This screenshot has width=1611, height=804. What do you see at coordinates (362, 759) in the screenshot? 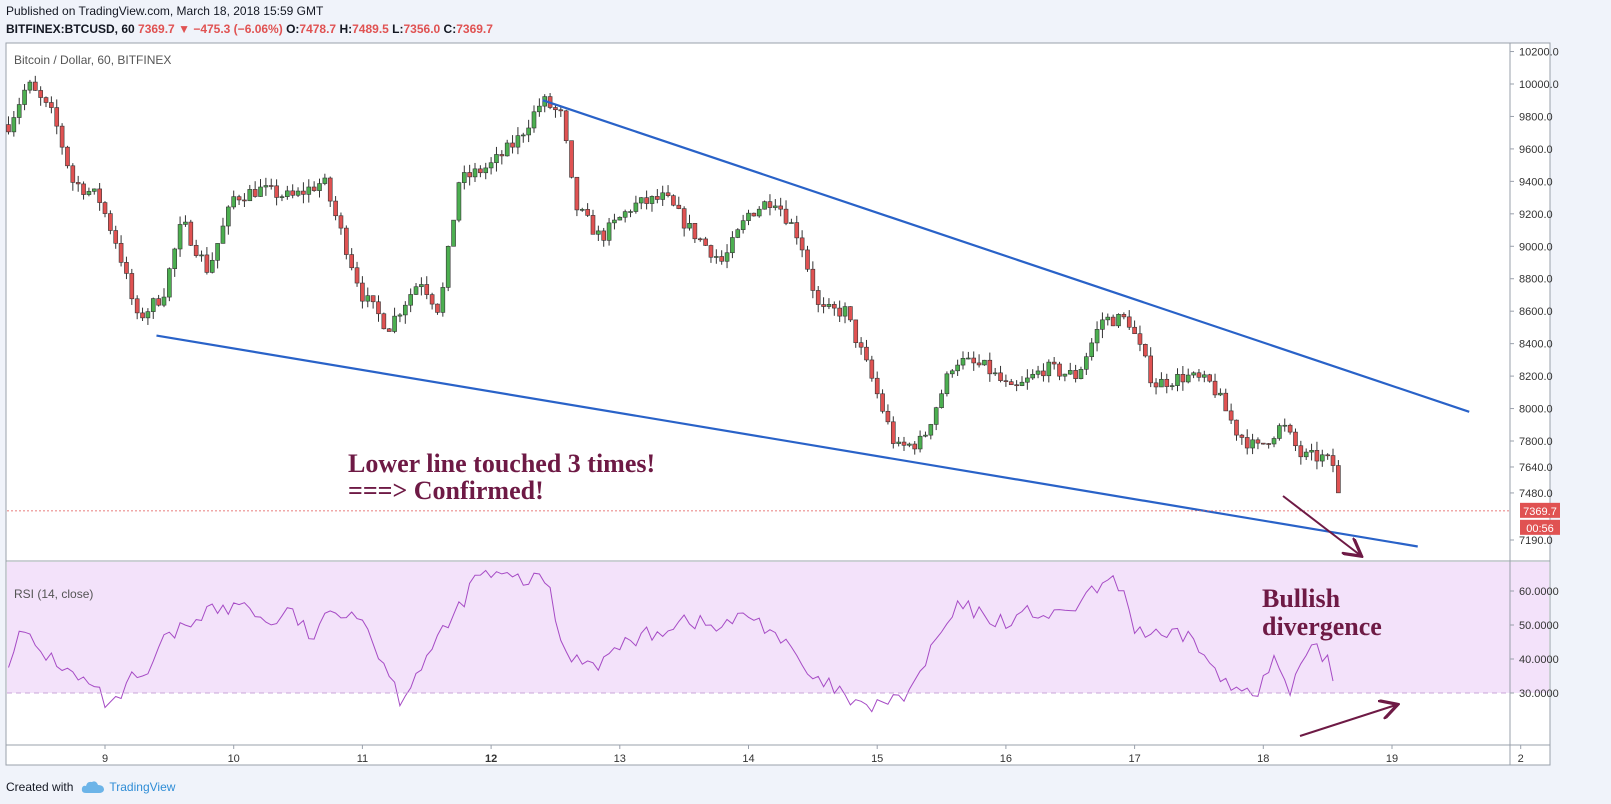
I see `x-tick-label: 11` at bounding box center [362, 759].